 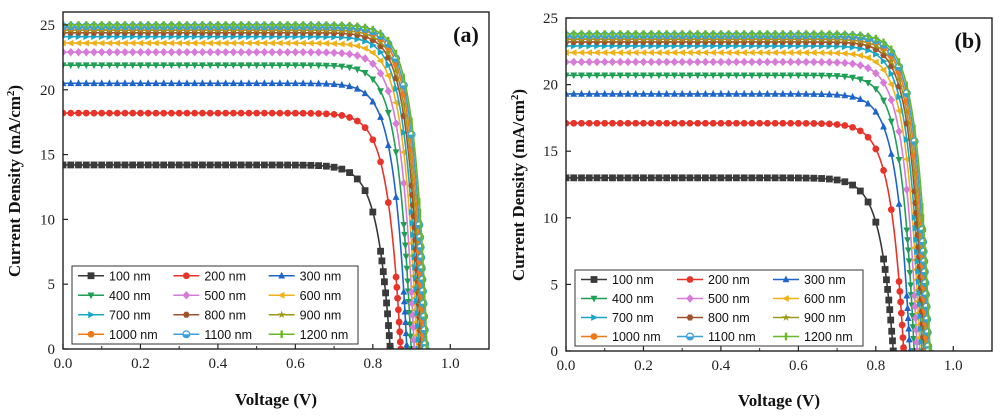 I want to click on legend-label: 100 nm, so click(x=130, y=276).